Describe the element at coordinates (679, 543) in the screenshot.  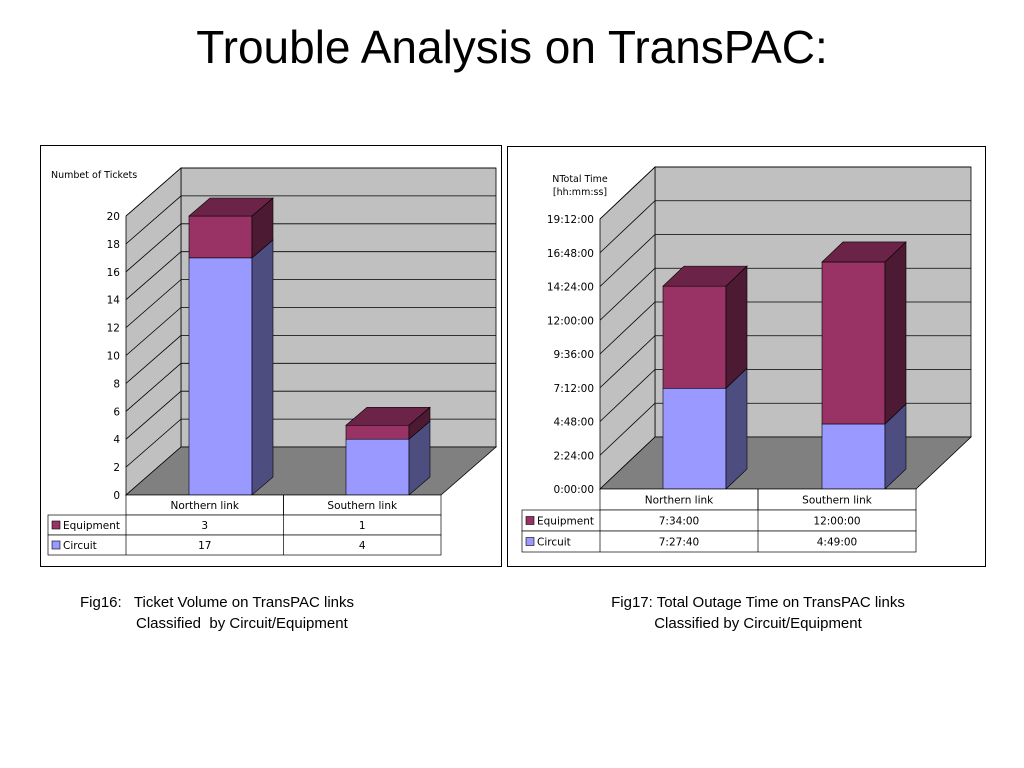
I see `table-value: 7:27:40` at that location.